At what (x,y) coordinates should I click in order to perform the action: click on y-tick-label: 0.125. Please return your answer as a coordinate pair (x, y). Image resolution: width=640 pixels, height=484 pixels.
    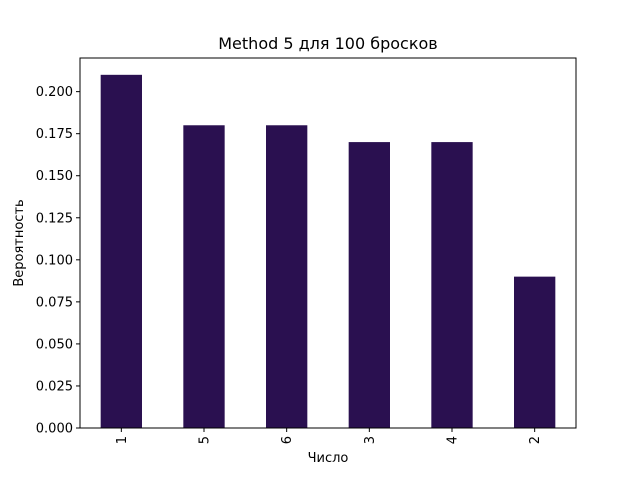
    Looking at the image, I should click on (54, 218).